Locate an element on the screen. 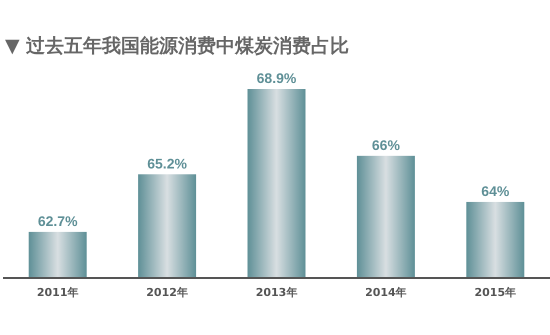 The height and width of the screenshot is (335, 550). data-label: 65.2% is located at coordinates (167, 163).